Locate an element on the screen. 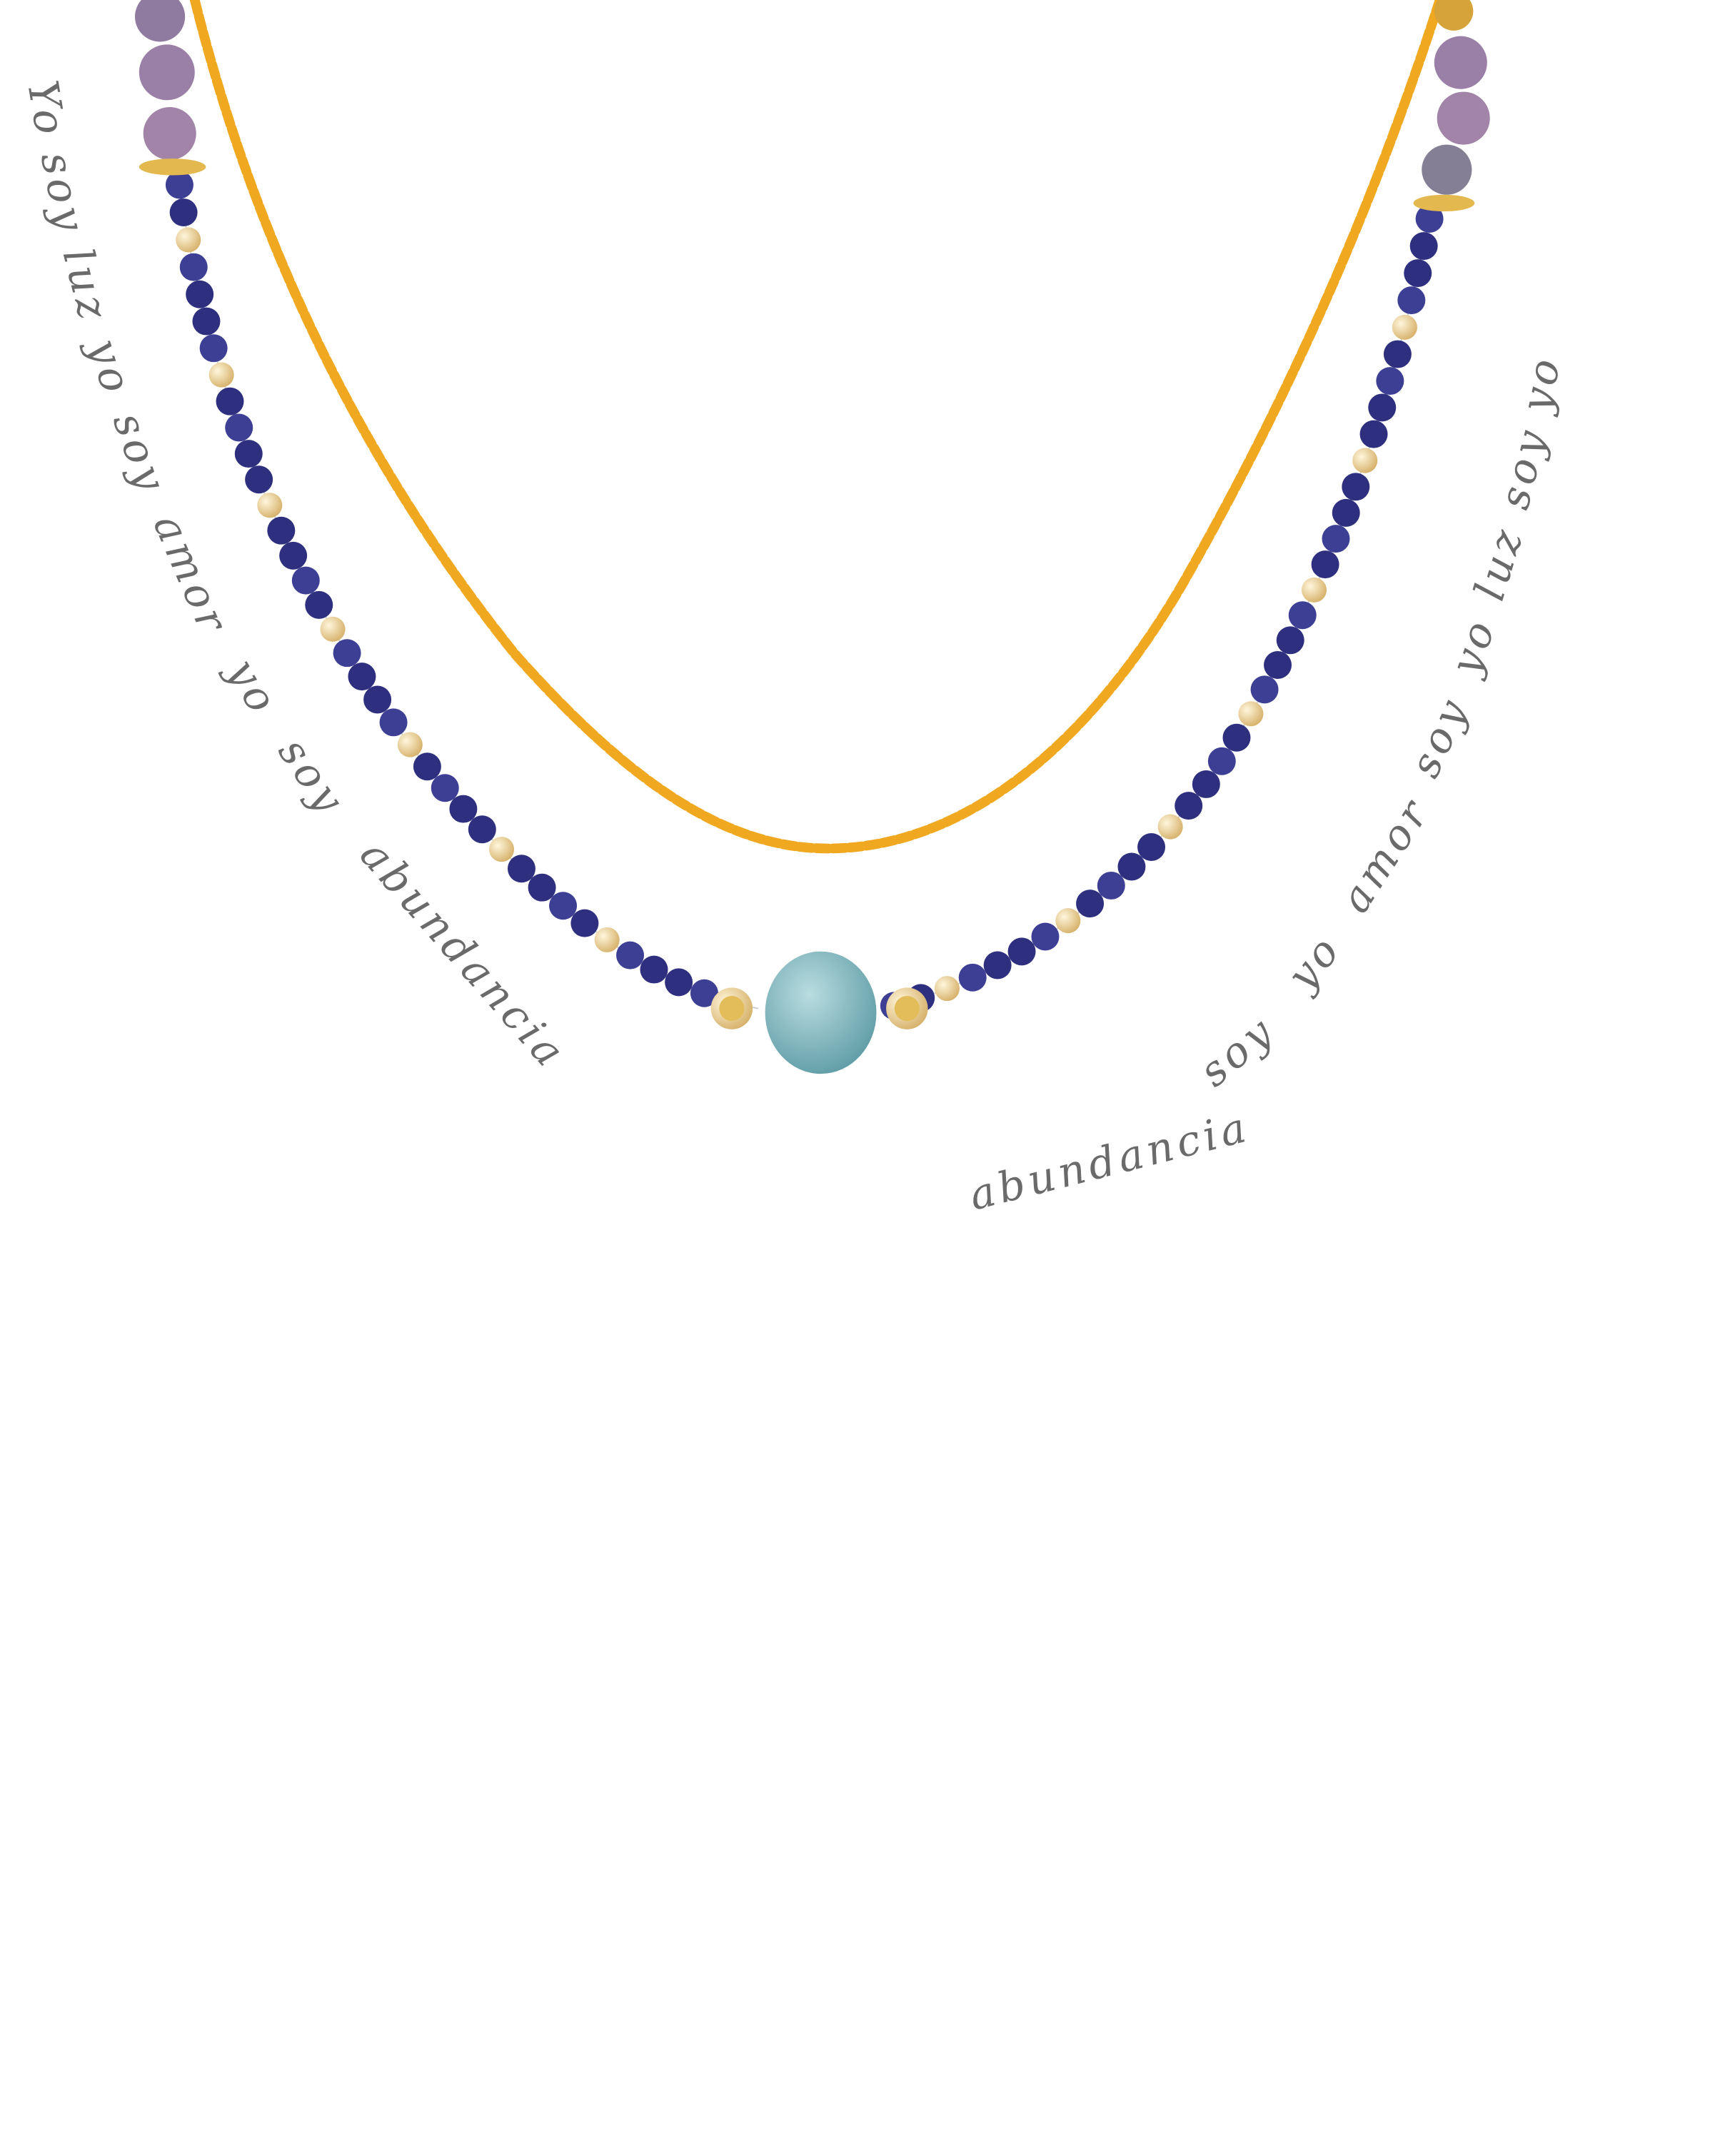  script-word: Yo is located at coordinates (46, 109).